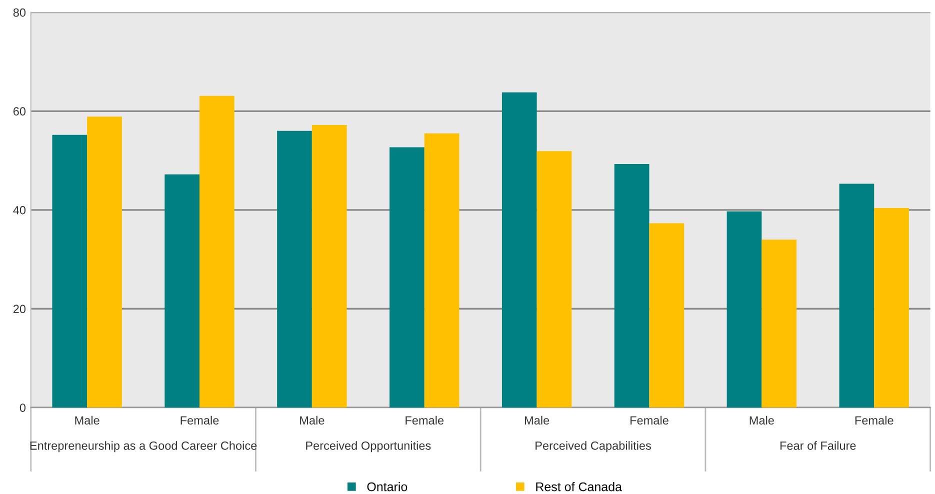 The height and width of the screenshot is (494, 935). Describe the element at coordinates (818, 445) in the screenshot. I see `text: Fear of Failure` at that location.